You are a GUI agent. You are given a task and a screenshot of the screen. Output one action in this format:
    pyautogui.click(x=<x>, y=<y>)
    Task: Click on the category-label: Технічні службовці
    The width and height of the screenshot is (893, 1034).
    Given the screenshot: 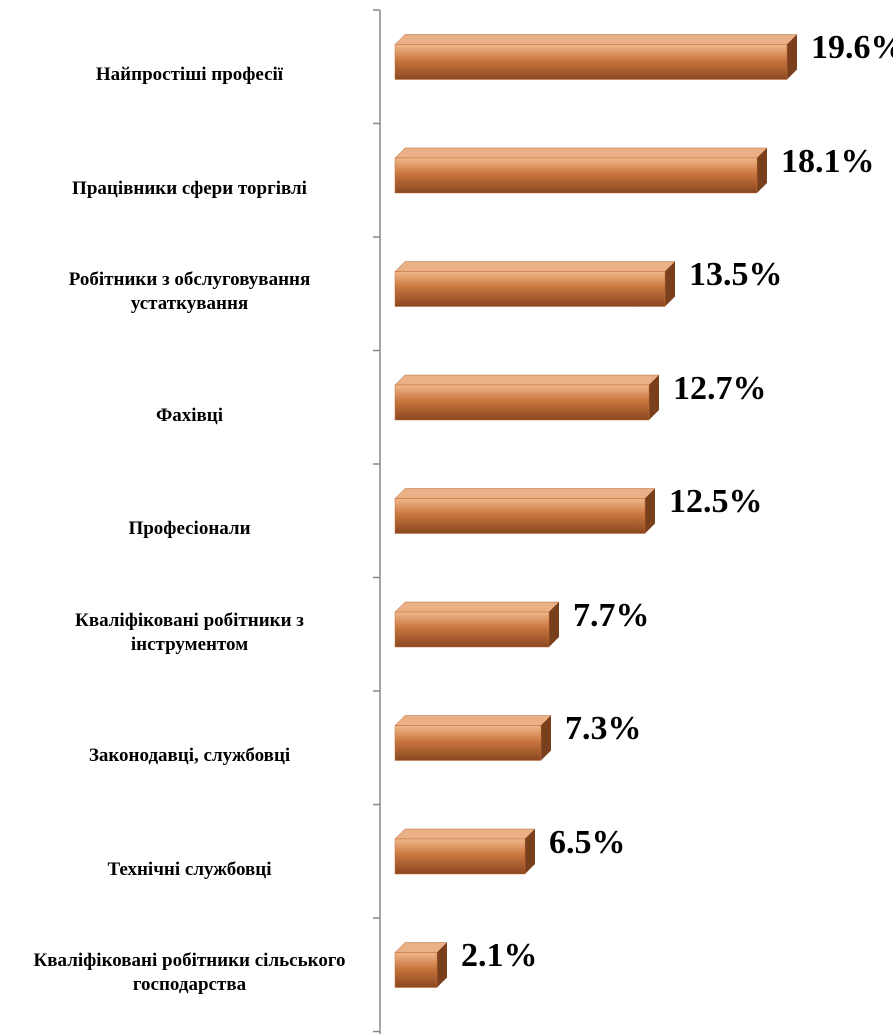 What is the action you would take?
    pyautogui.click(x=189, y=869)
    